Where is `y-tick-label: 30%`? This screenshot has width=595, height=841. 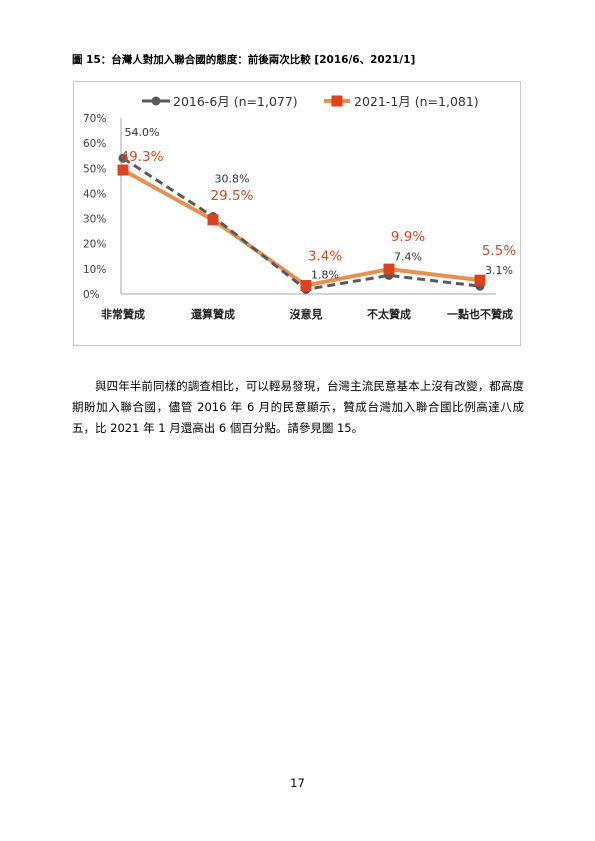 y-tick-label: 30% is located at coordinates (94, 220).